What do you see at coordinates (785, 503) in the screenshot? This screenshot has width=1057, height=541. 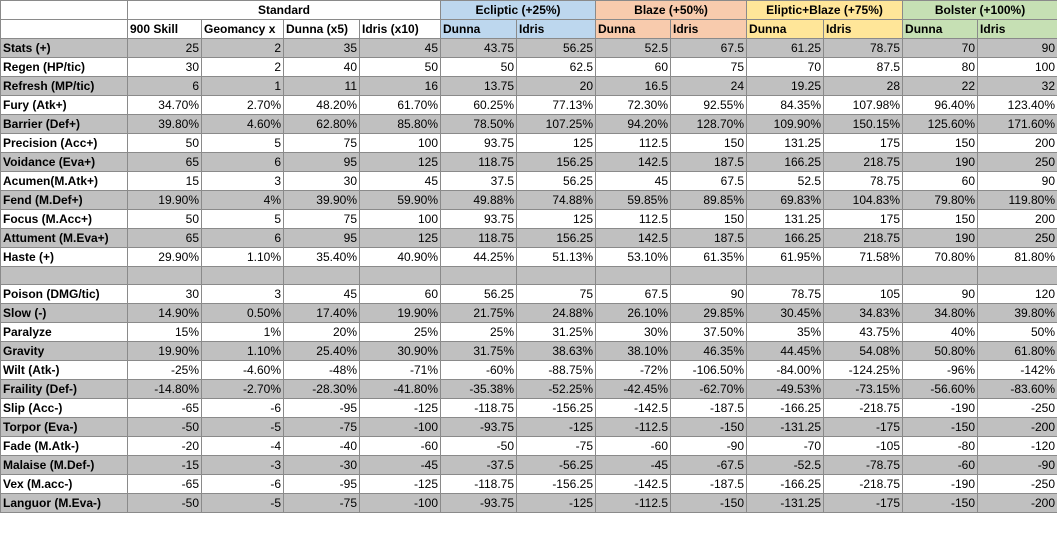 I see `table-cell: -131.25` at bounding box center [785, 503].